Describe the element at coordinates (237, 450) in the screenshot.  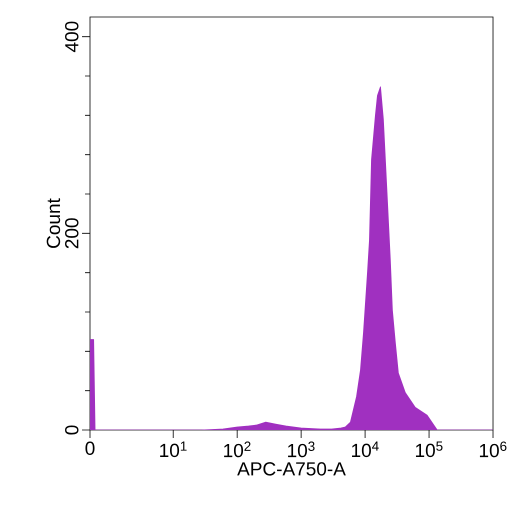
I see `x-tick-label: 10$^{2}$` at that location.